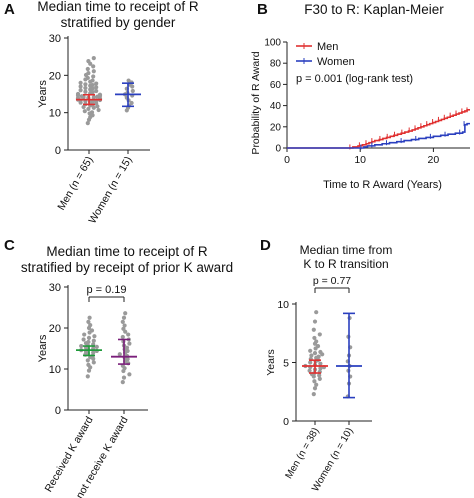 Image resolution: width=474 pixels, height=498 pixels. What do you see at coordinates (345, 264) in the screenshot?
I see `chart-title-line: K to R transition` at bounding box center [345, 264].